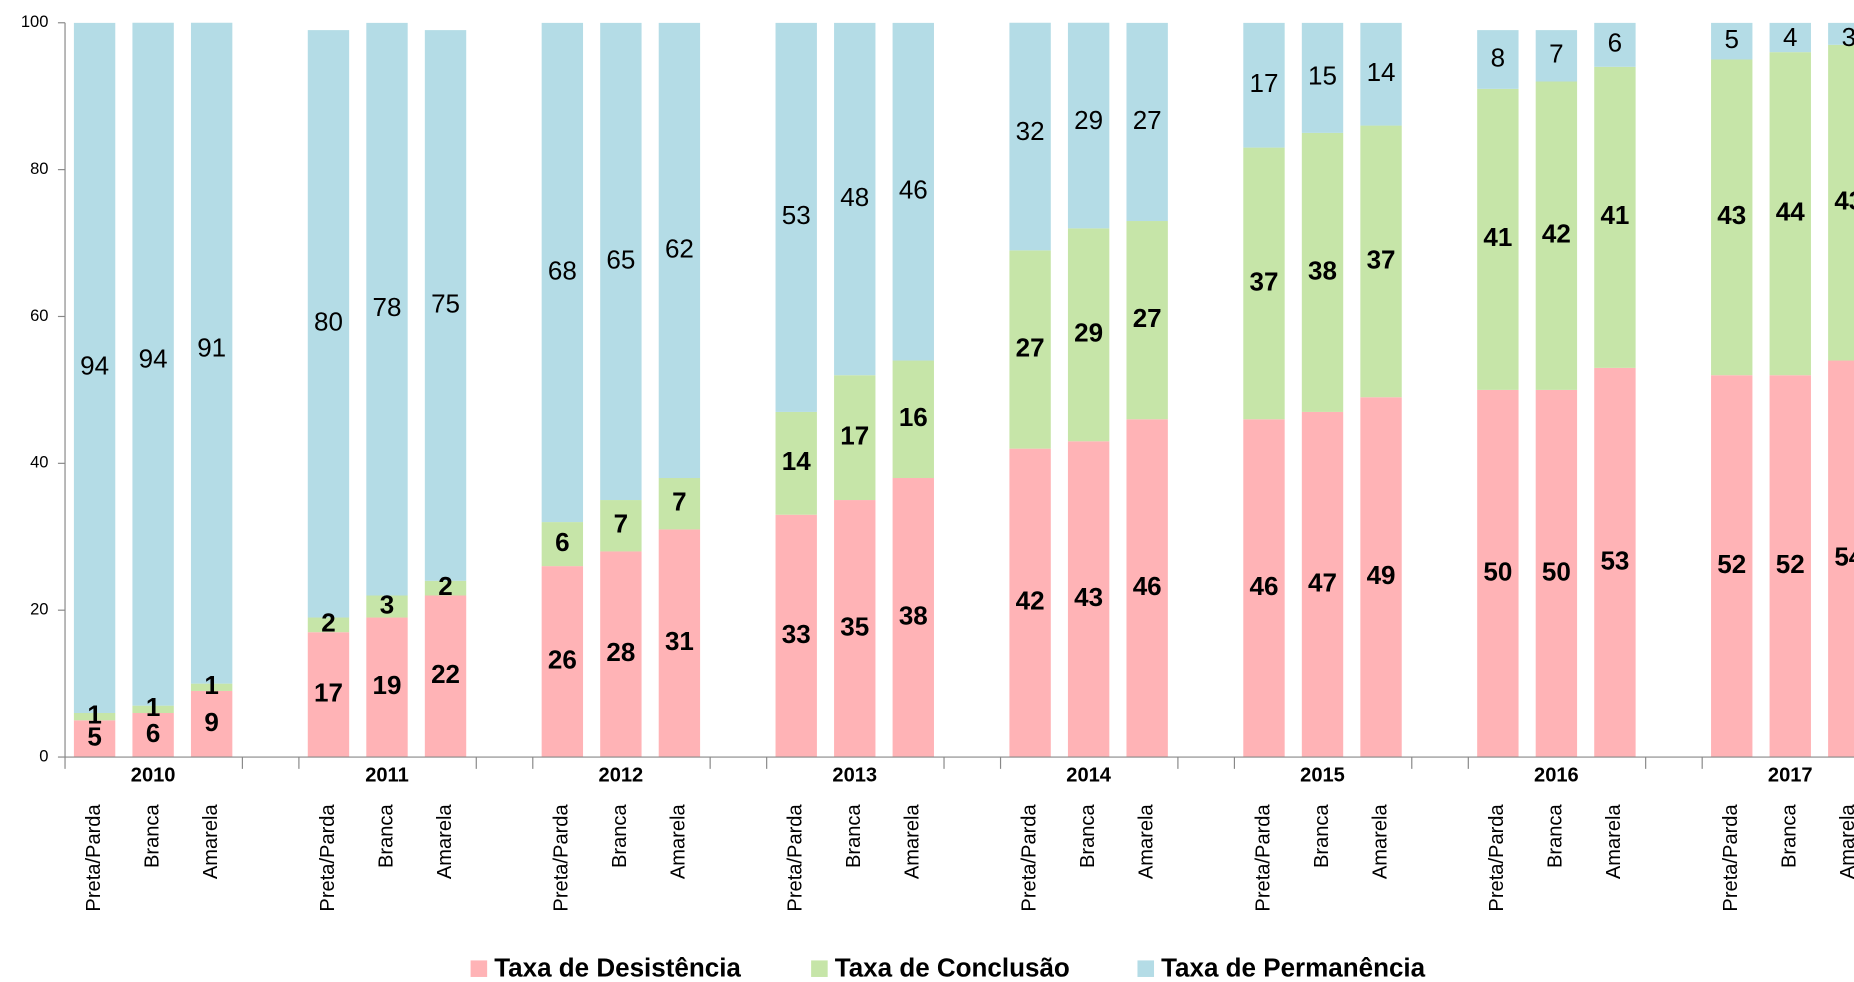  What do you see at coordinates (1322, 775) in the screenshot?
I see `group-label: 2015` at bounding box center [1322, 775].